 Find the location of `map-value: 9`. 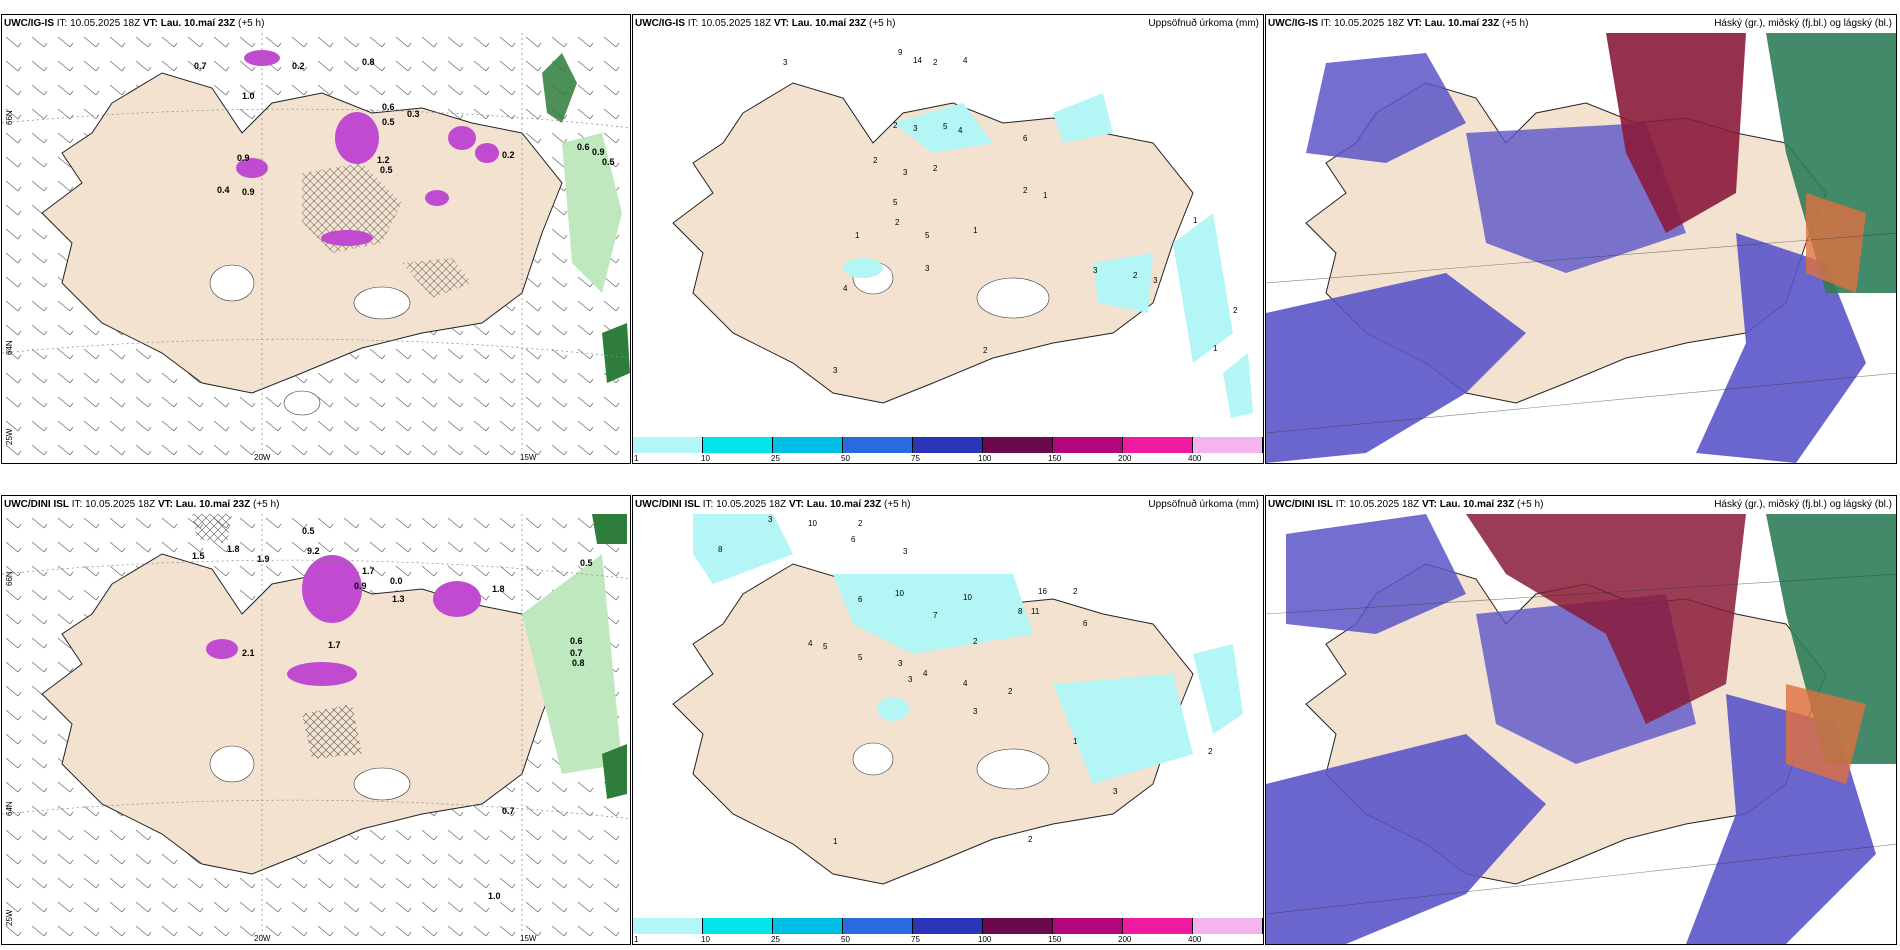

map-value: 9 is located at coordinates (900, 52).